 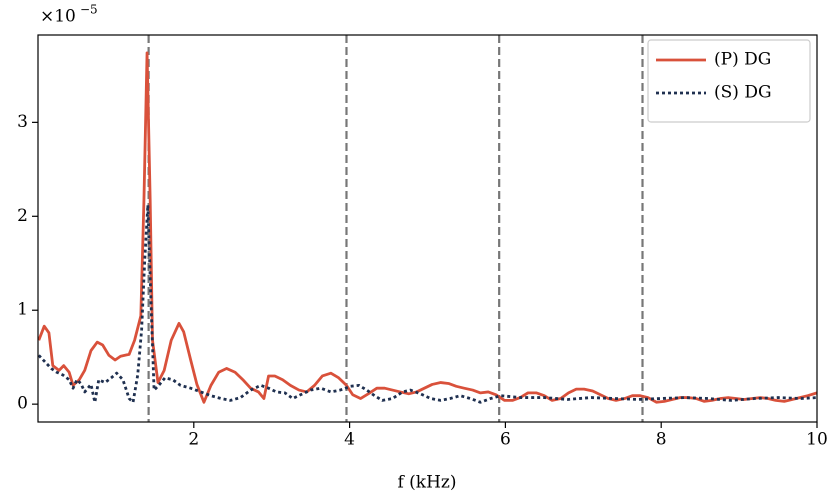 What do you see at coordinates (58, 17) in the screenshot?
I see `y-multiplier-base: ×10` at bounding box center [58, 17].